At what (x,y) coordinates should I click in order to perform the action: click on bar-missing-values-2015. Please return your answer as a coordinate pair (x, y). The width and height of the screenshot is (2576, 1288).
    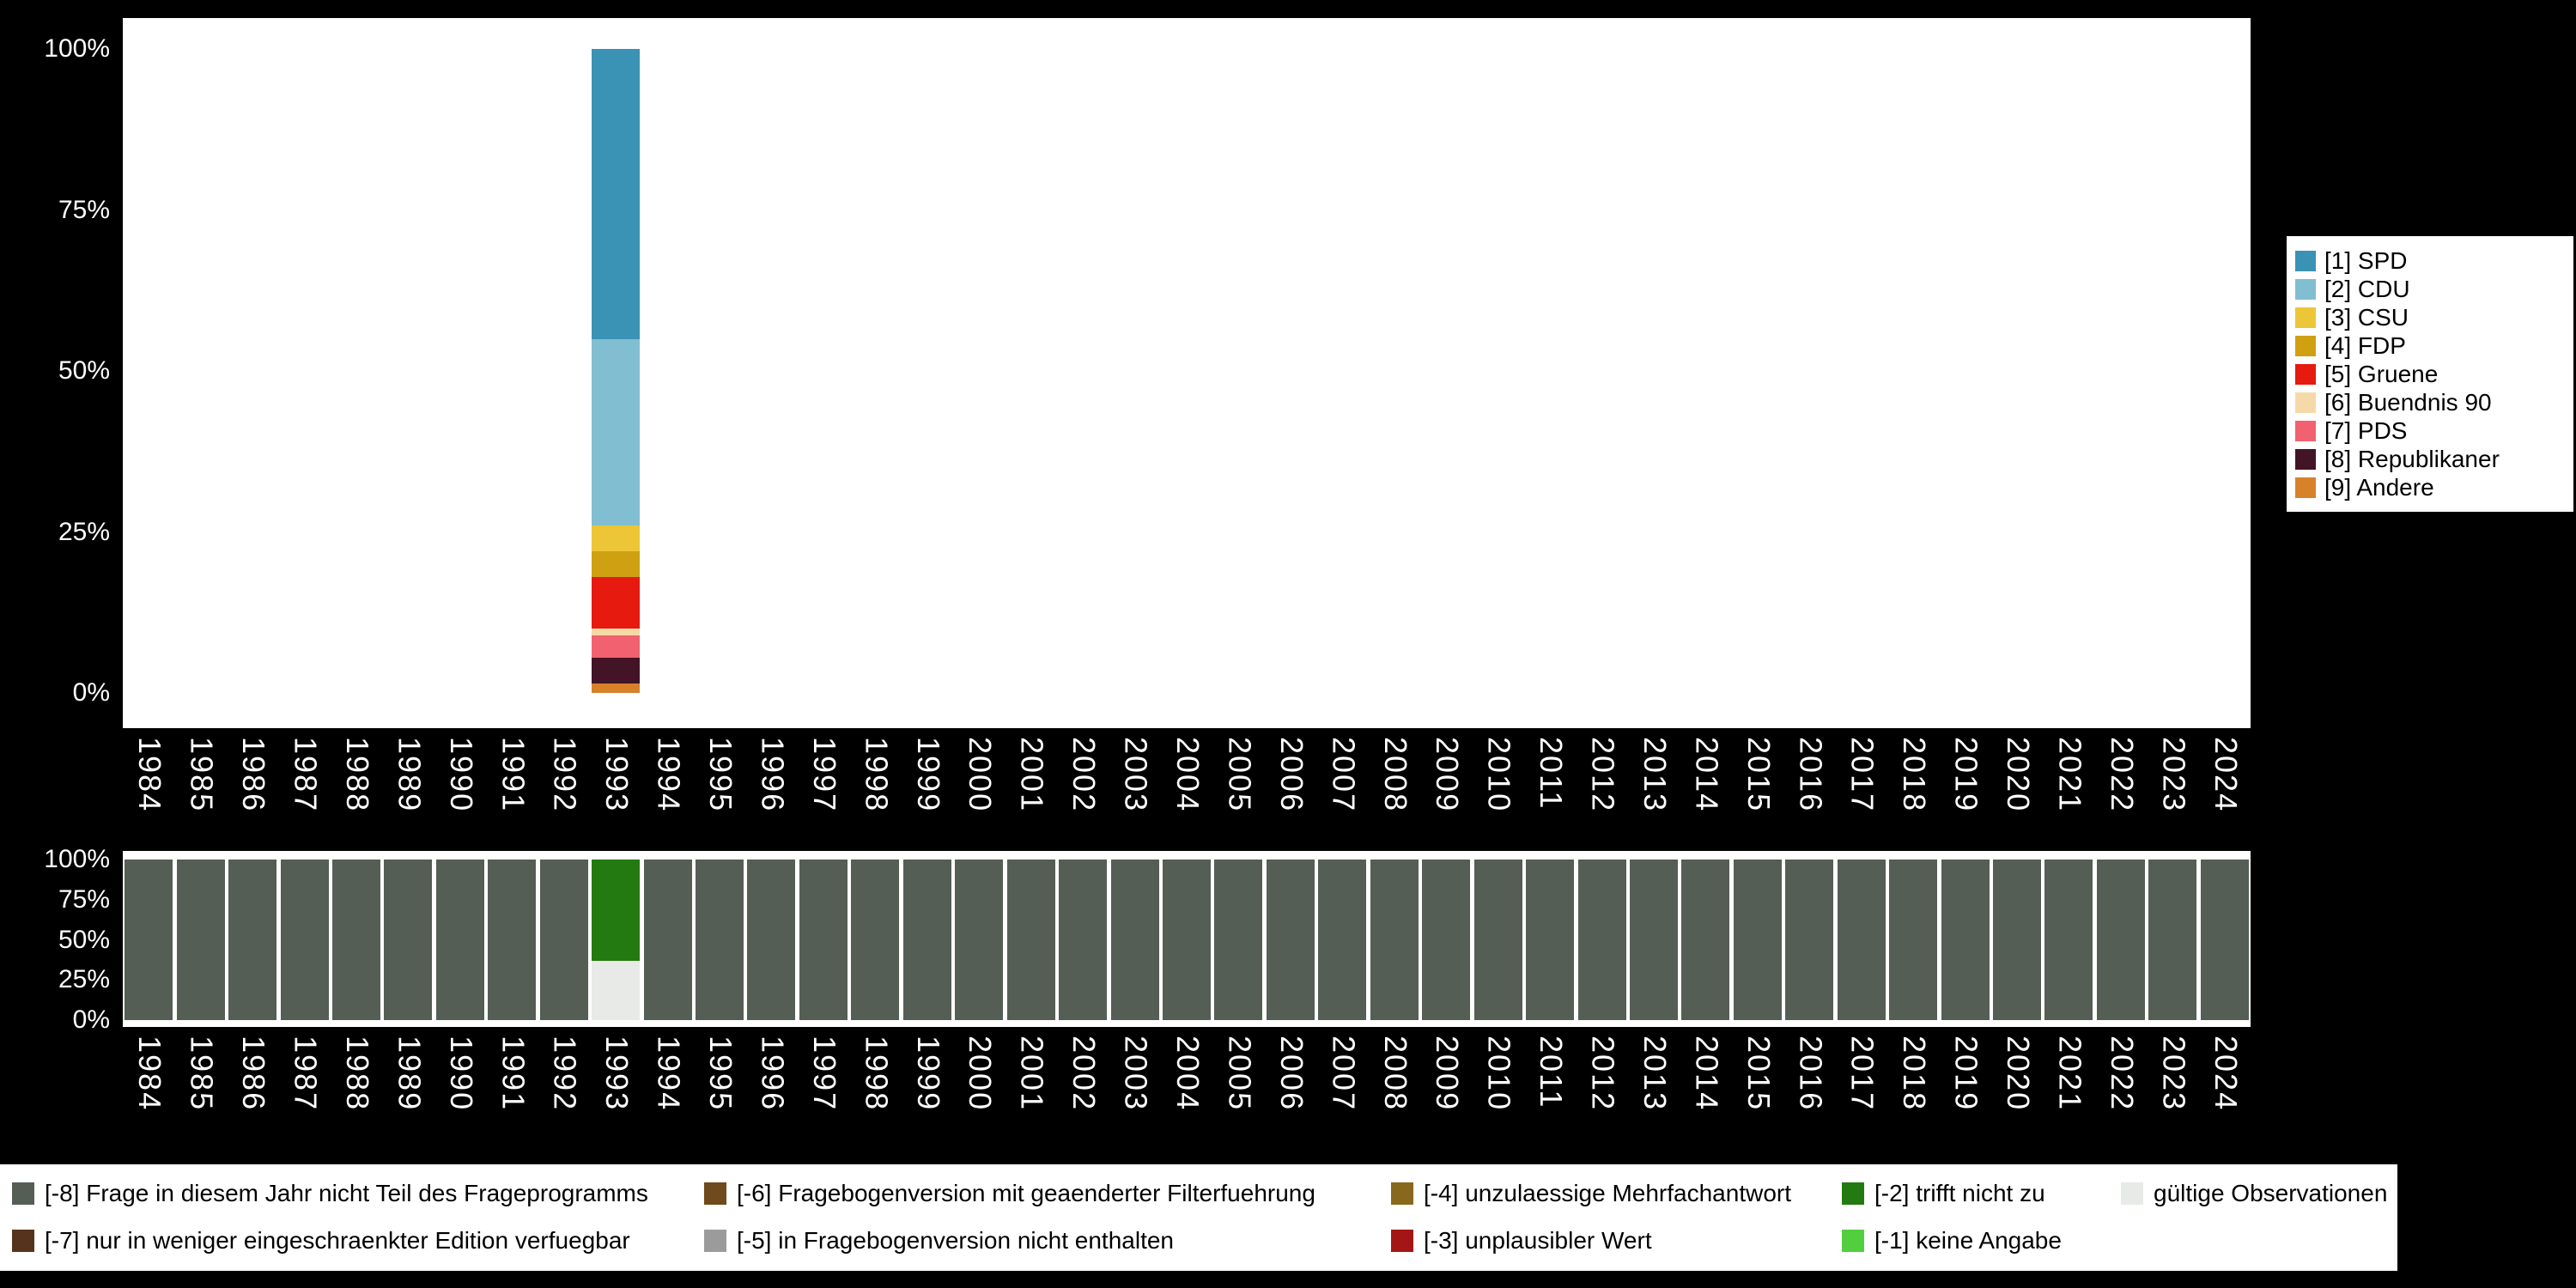
    Looking at the image, I should click on (1758, 940).